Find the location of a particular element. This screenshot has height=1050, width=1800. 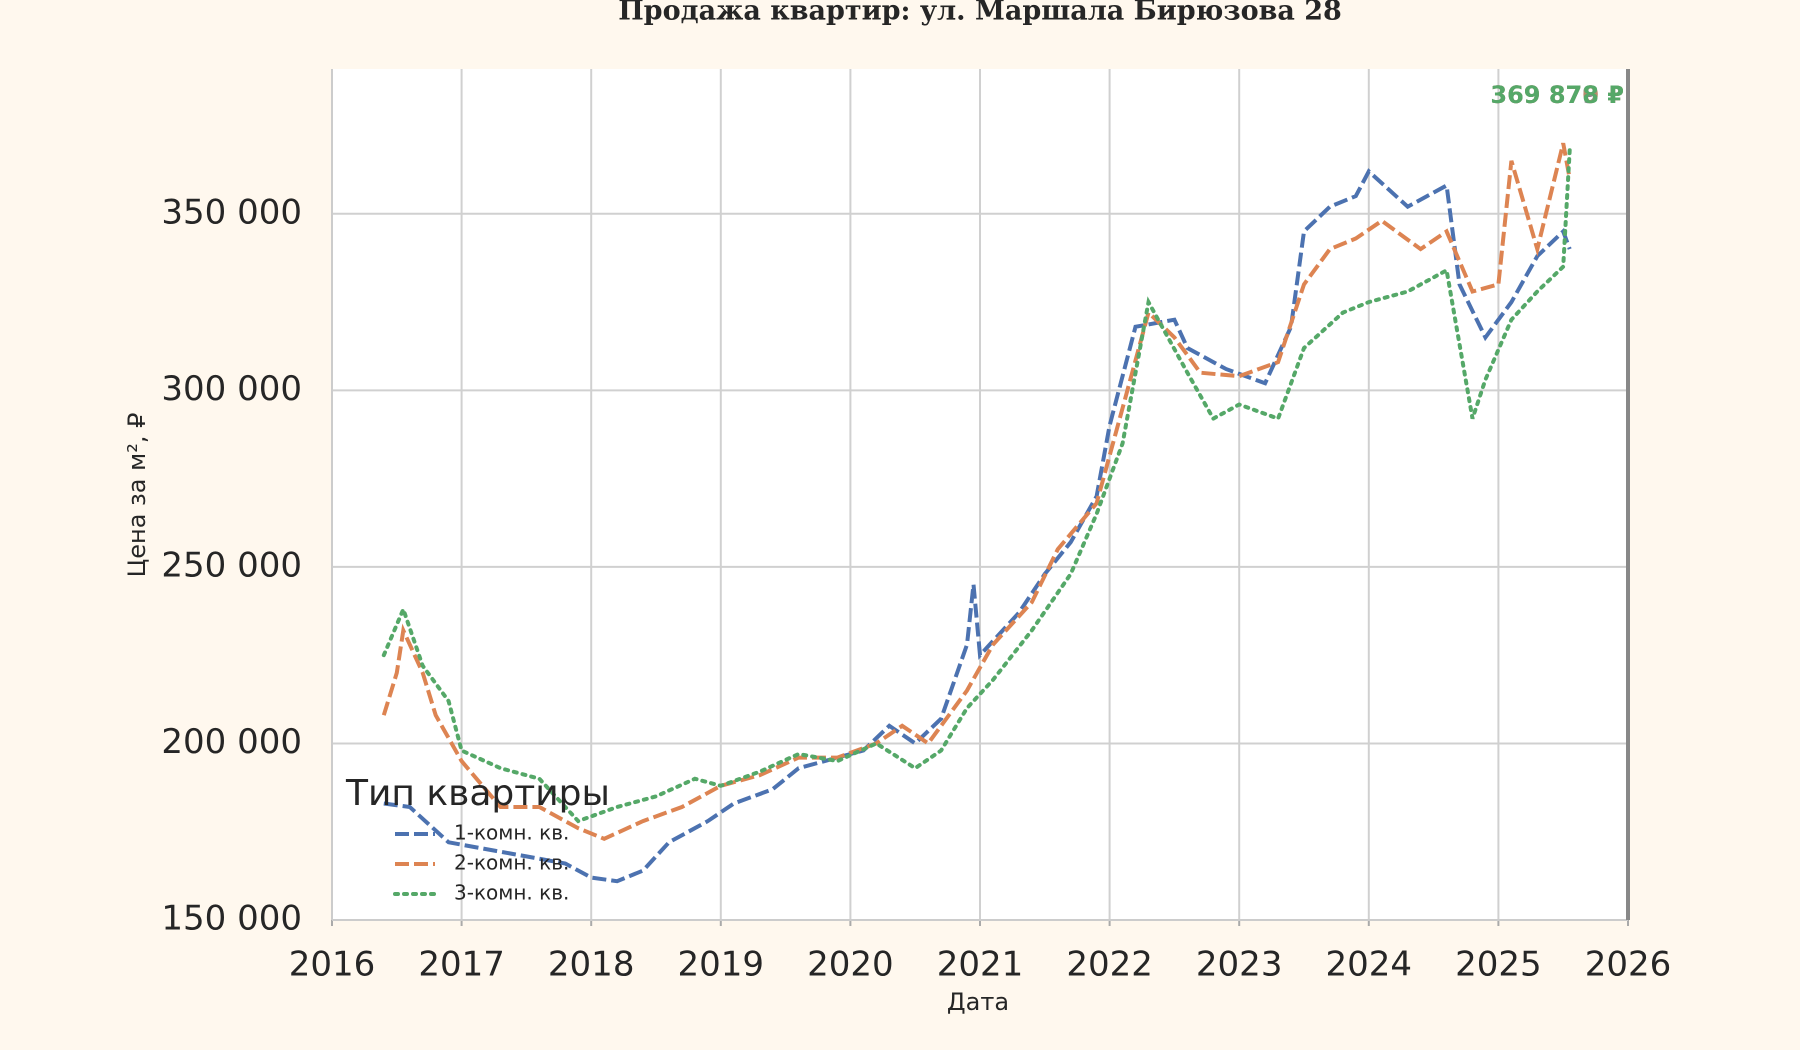

y-tick-label: 300 000 is located at coordinates (231, 389).